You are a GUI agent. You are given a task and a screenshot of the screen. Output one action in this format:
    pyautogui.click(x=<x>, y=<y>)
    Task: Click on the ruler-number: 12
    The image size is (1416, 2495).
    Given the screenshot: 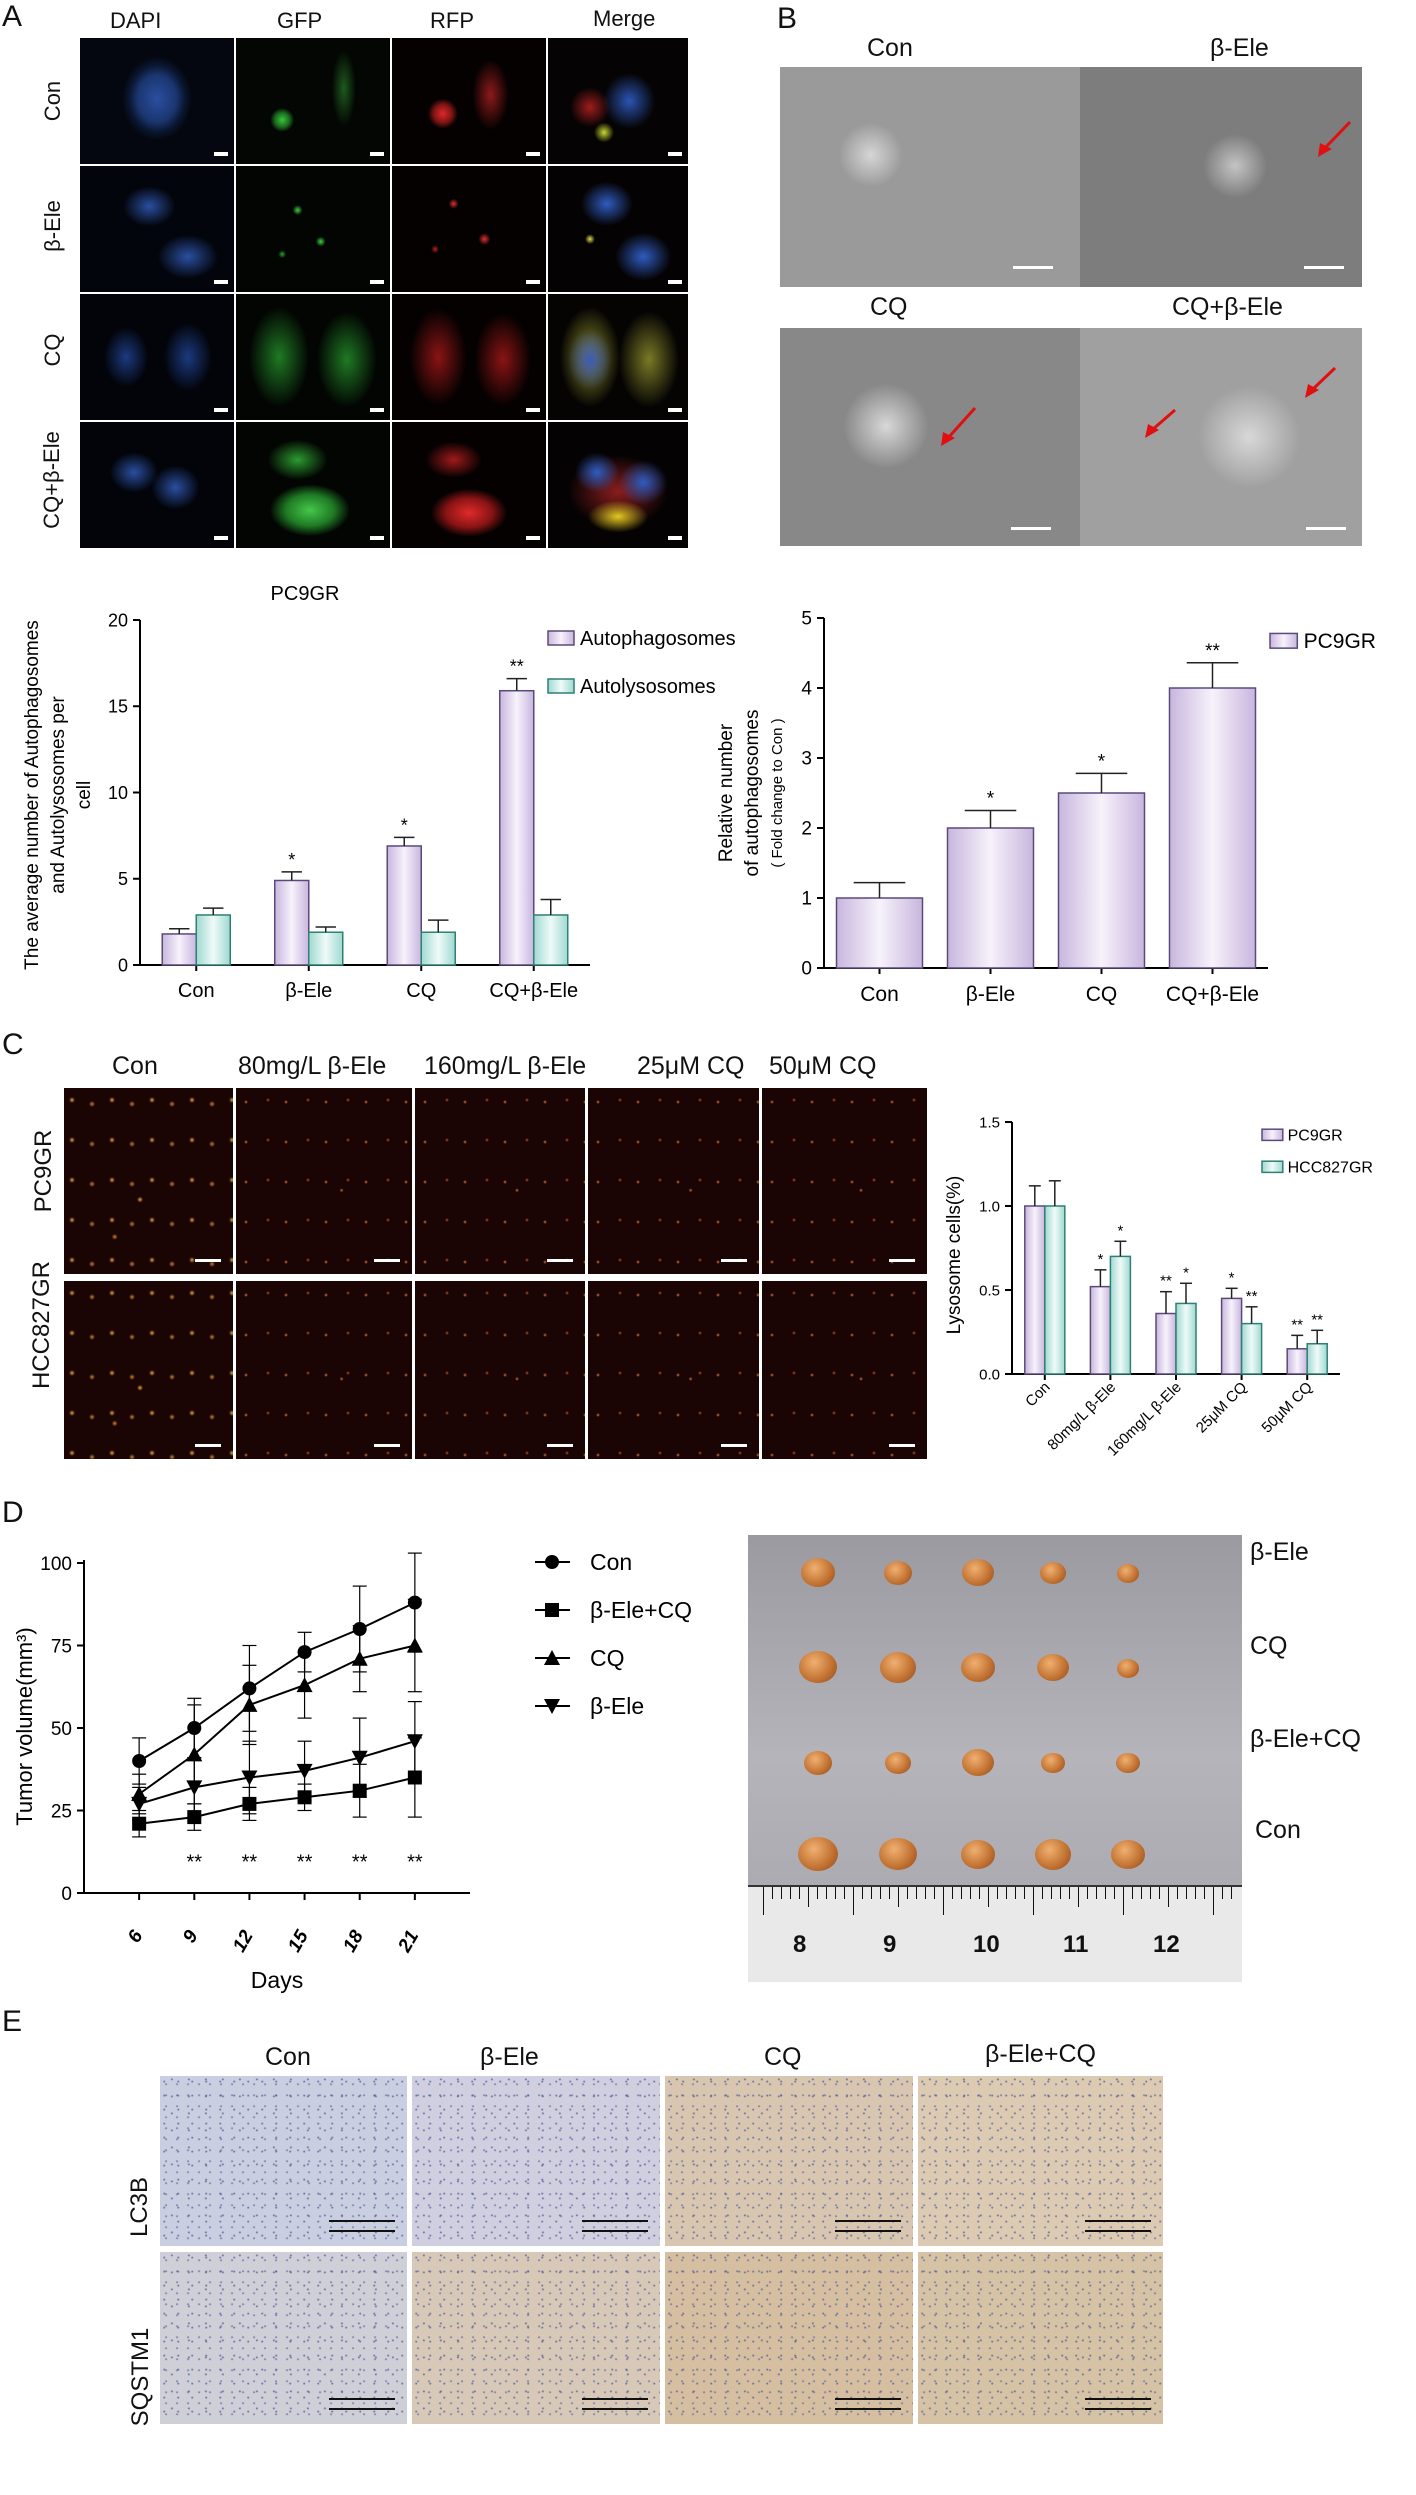 What is the action you would take?
    pyautogui.click(x=1166, y=1944)
    